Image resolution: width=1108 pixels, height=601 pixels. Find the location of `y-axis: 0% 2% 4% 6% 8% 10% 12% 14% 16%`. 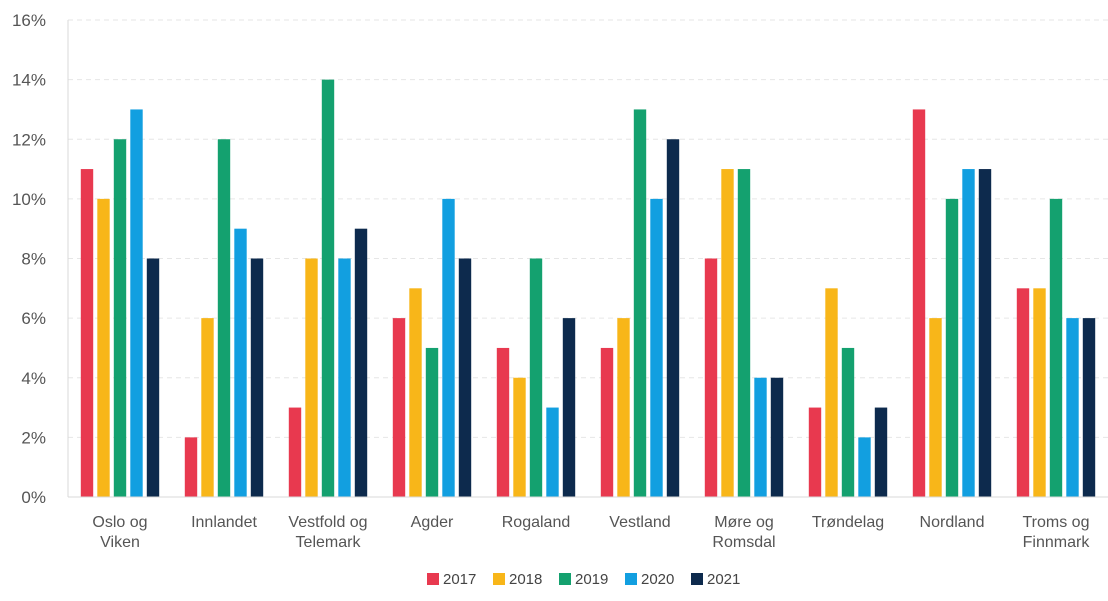

y-axis: 0% 2% 4% 6% 8% 10% 12% 14% 16% is located at coordinates (40, 259).